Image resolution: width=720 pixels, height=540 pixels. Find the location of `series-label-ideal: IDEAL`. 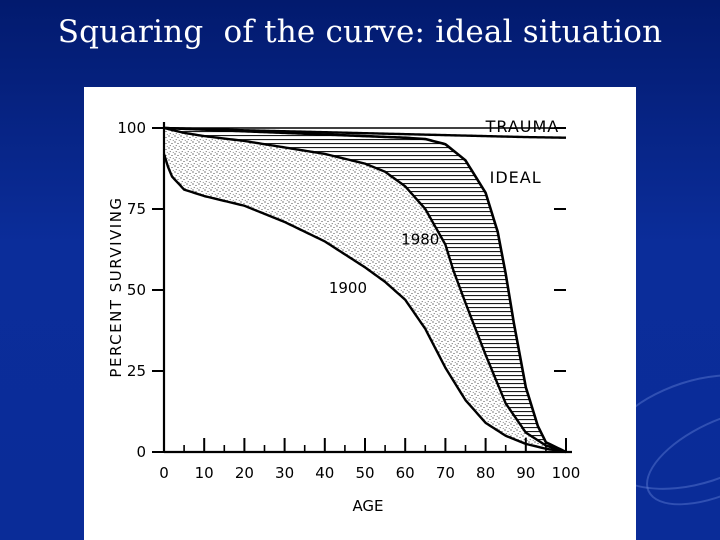

series-label-ideal: IDEAL is located at coordinates (516, 177).